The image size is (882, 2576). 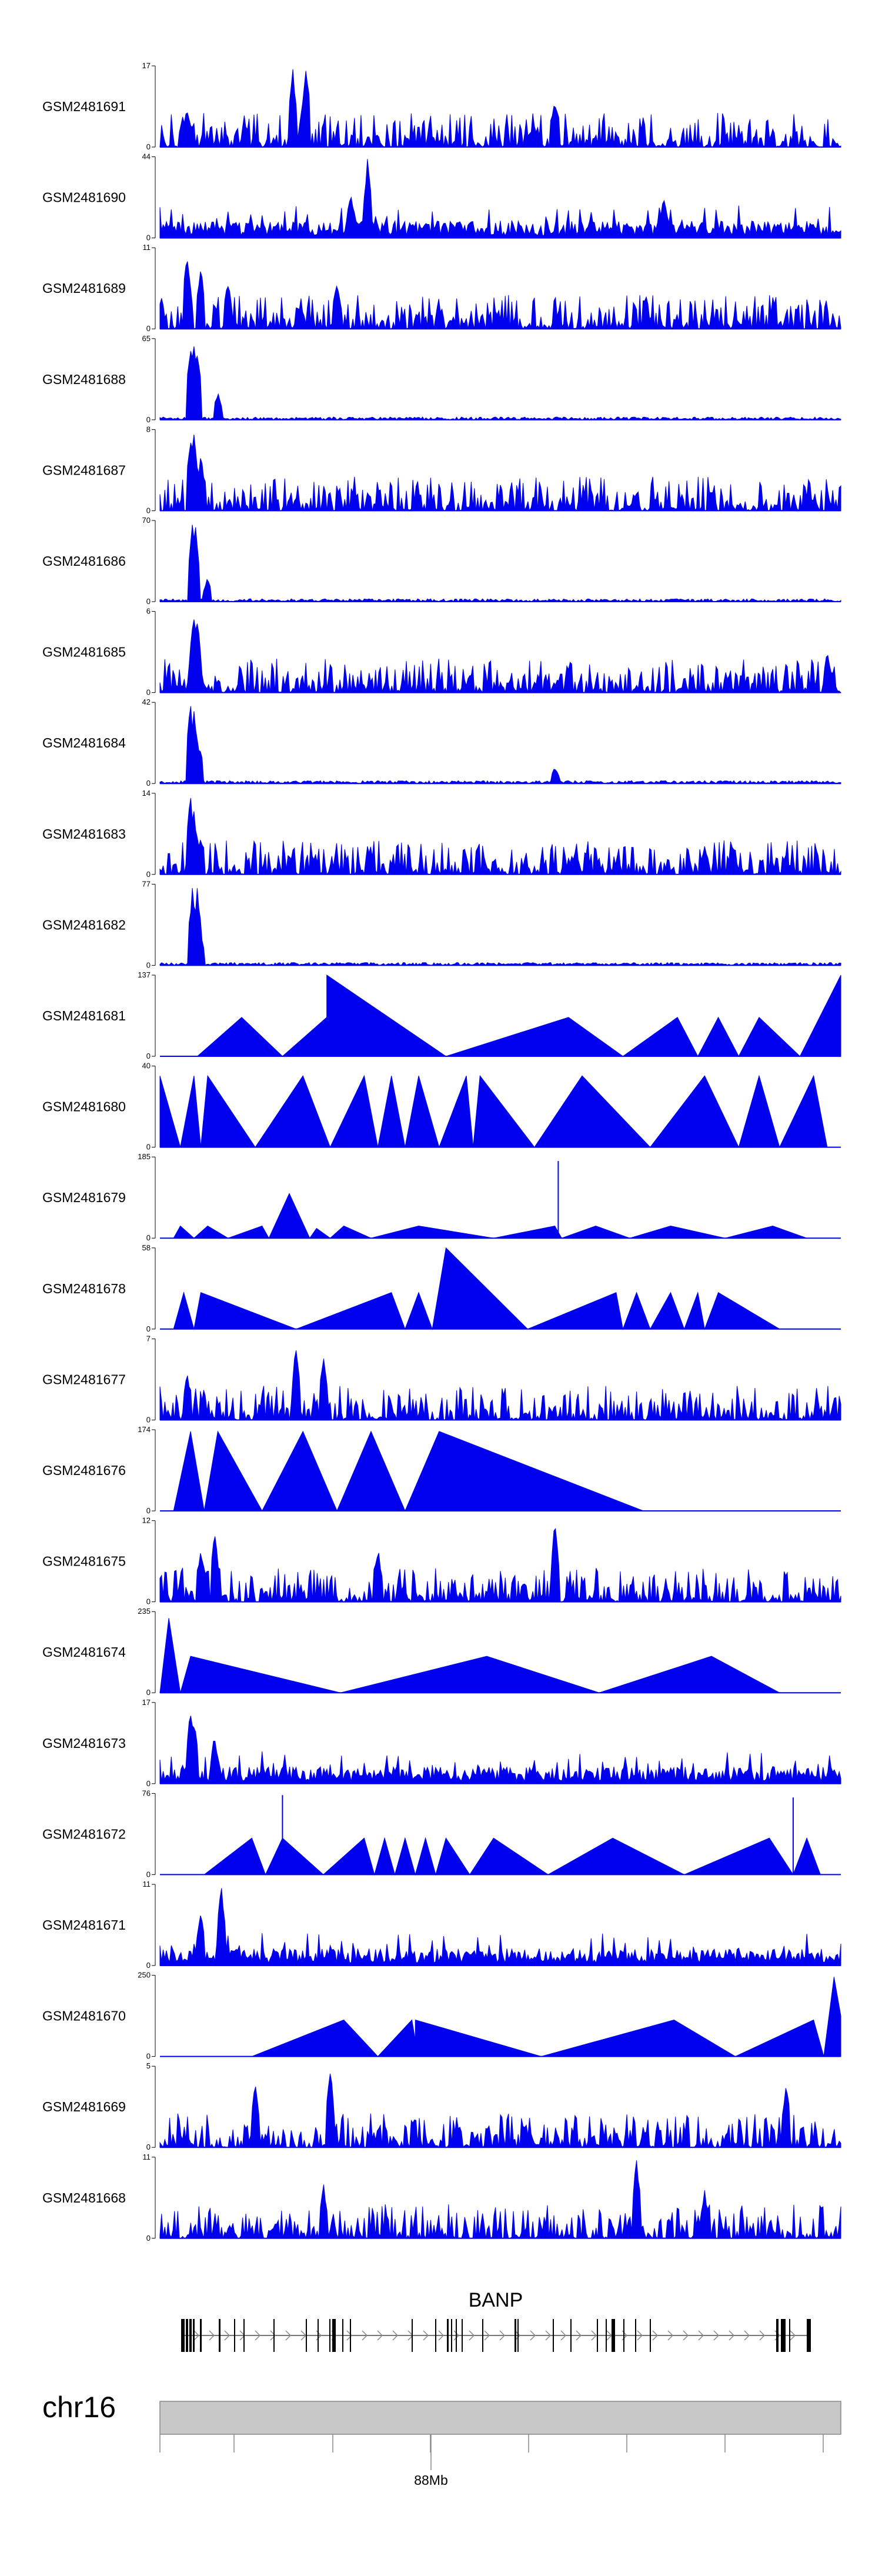 What do you see at coordinates (84, 1561) in the screenshot?
I see `track-label: GSM2481675` at bounding box center [84, 1561].